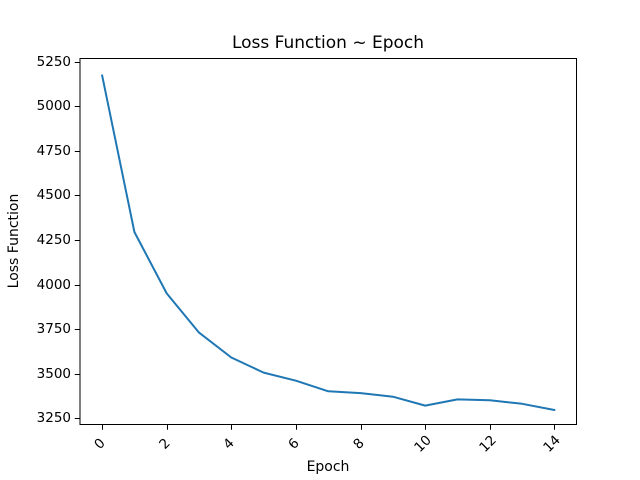  What do you see at coordinates (53, 61) in the screenshot?
I see `y-tick-label: 5250` at bounding box center [53, 61].